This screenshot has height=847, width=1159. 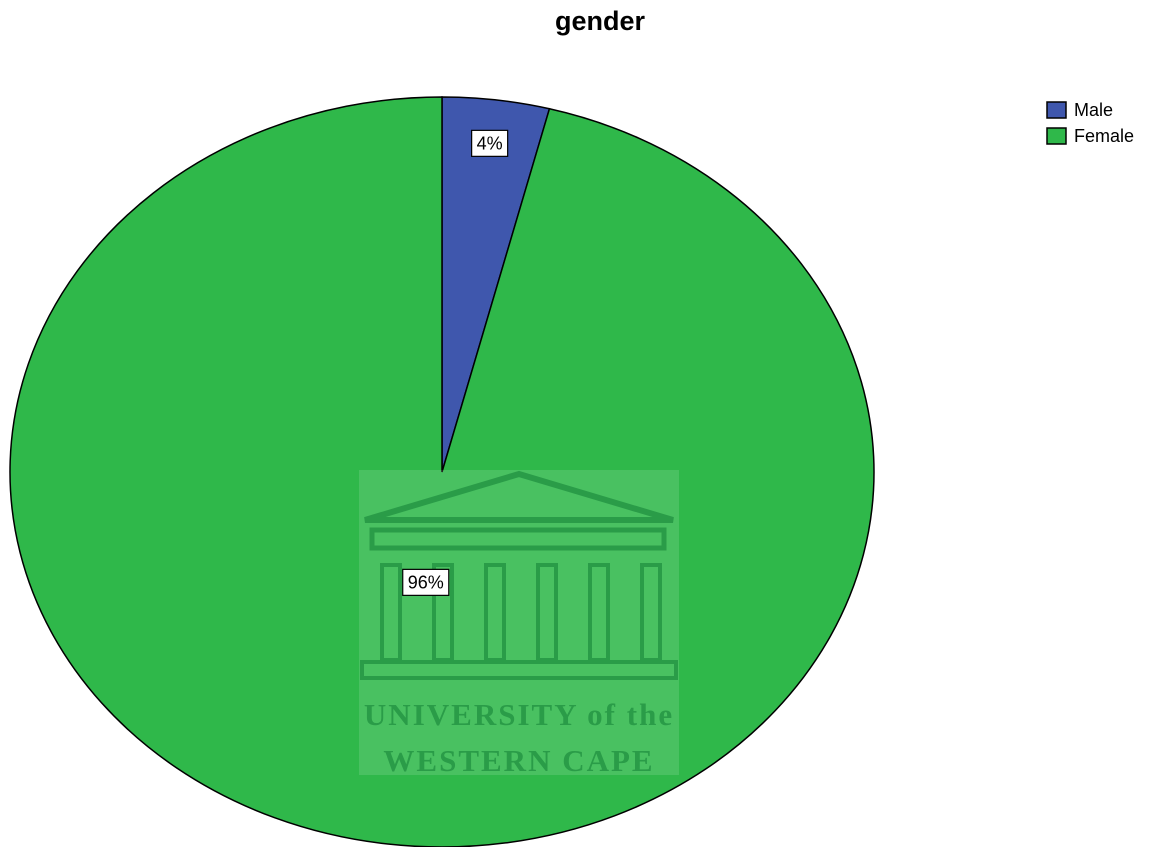 What do you see at coordinates (519, 624) in the screenshot?
I see `watermark: UNIVERSITY of the WESTERN CAPE` at bounding box center [519, 624].